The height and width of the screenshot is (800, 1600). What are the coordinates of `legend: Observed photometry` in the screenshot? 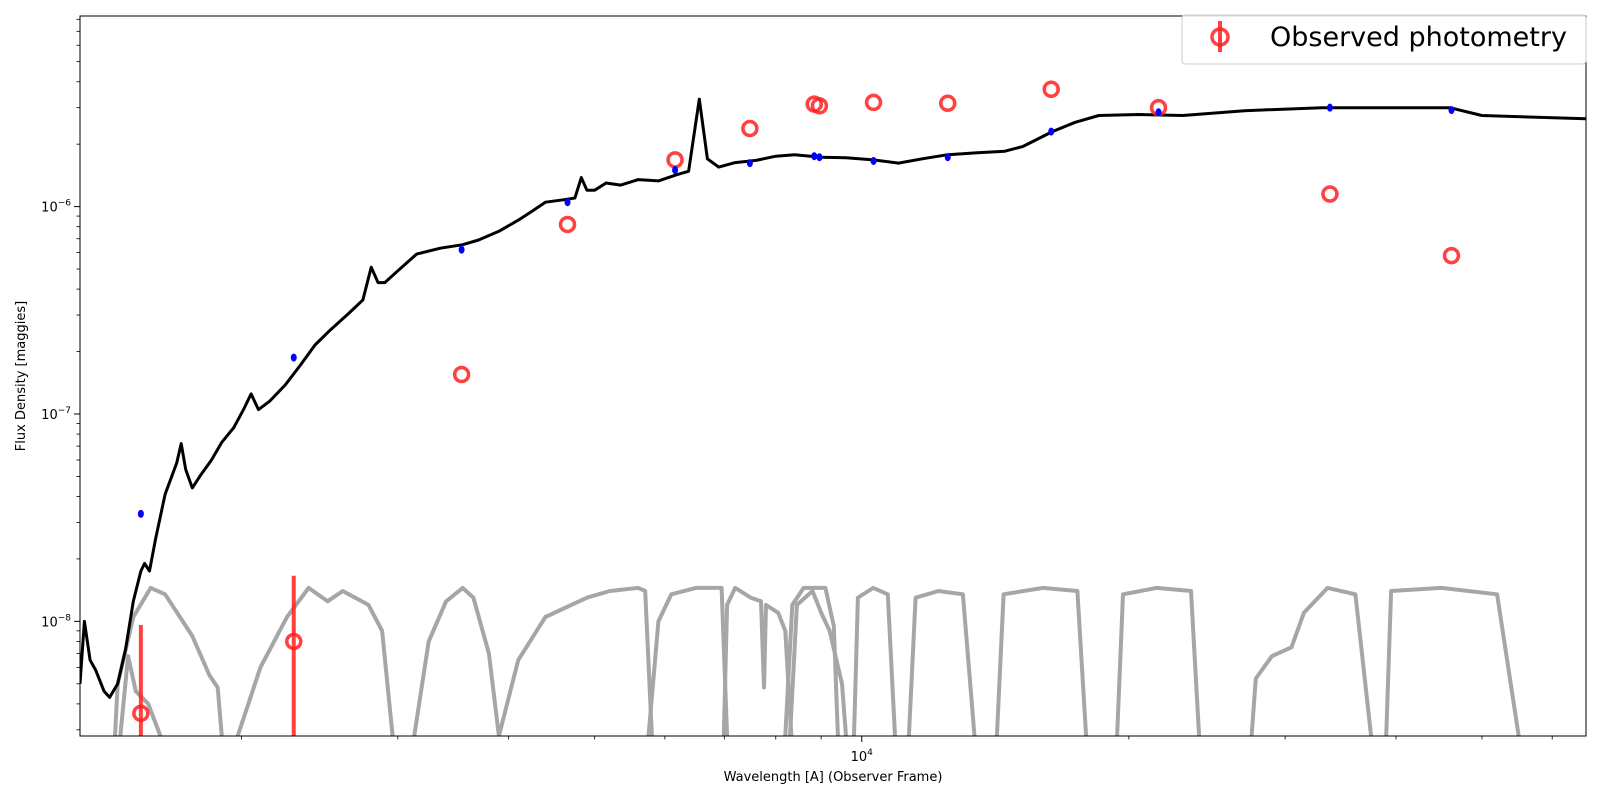 It's located at (1384, 39).